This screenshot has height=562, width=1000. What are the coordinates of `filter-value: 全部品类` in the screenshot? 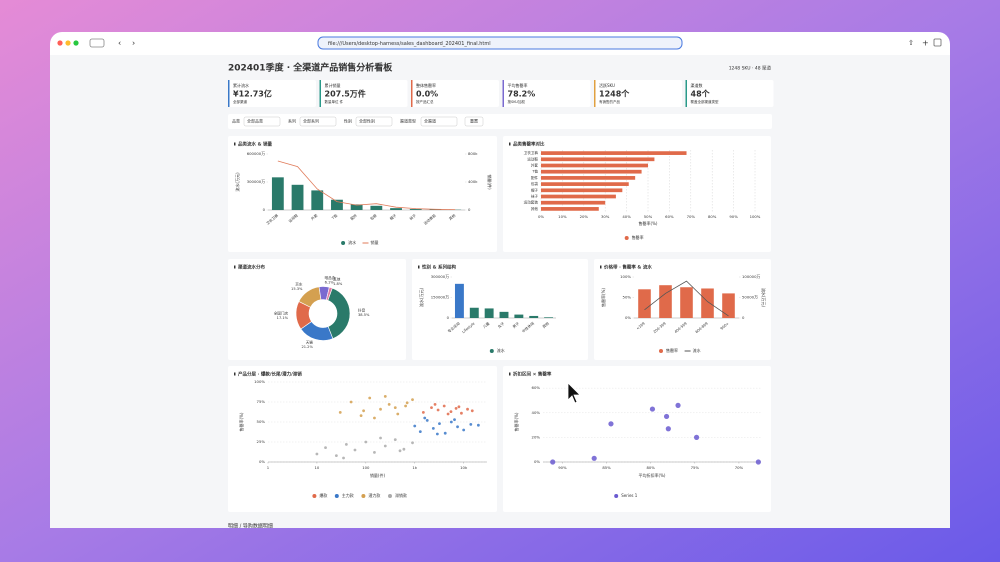 It's located at (255, 121).